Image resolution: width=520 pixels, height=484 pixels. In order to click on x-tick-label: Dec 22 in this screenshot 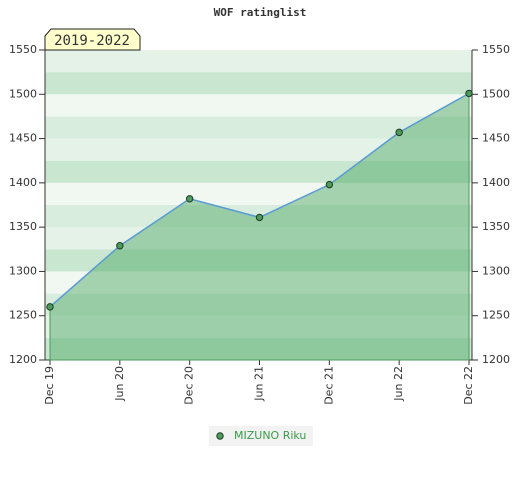, I will do `click(468, 385)`.